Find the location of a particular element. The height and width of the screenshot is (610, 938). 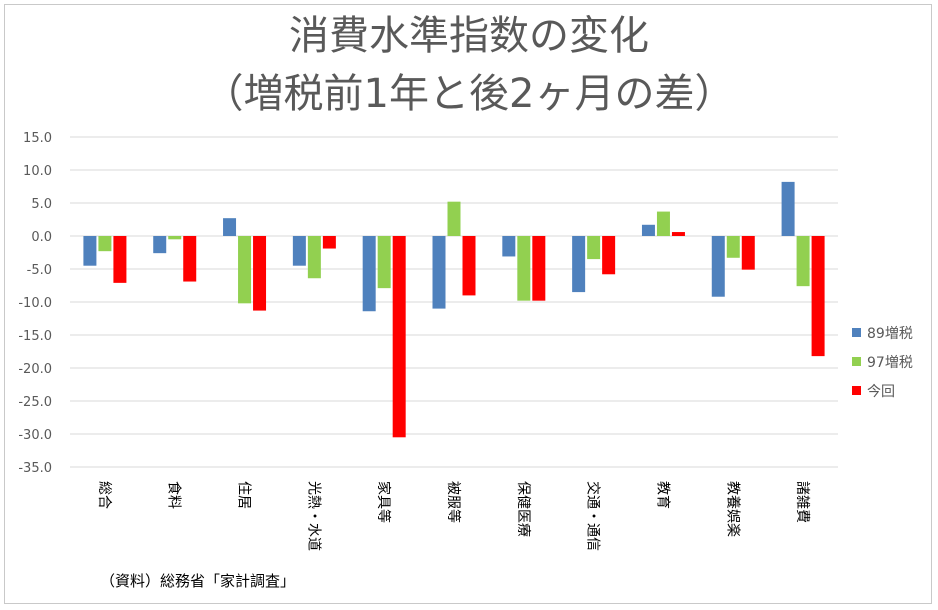

bar-今回-保健医療 is located at coordinates (539, 268).